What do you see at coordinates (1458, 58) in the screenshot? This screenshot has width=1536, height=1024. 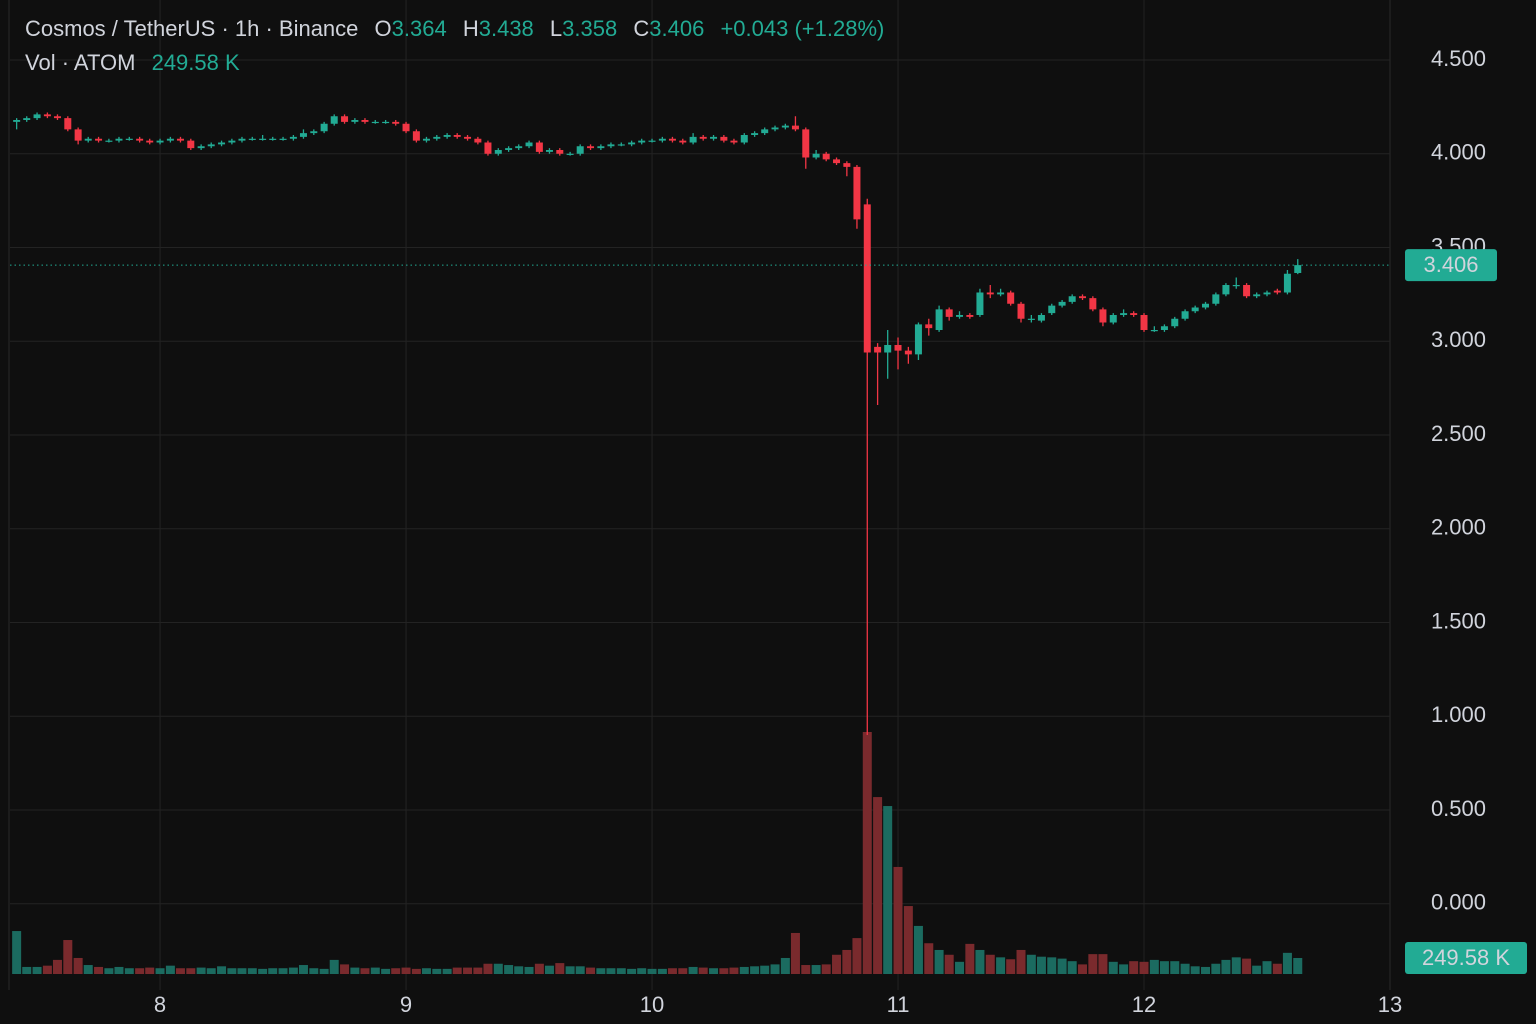 I see `y-tick-label: 4.500` at bounding box center [1458, 58].